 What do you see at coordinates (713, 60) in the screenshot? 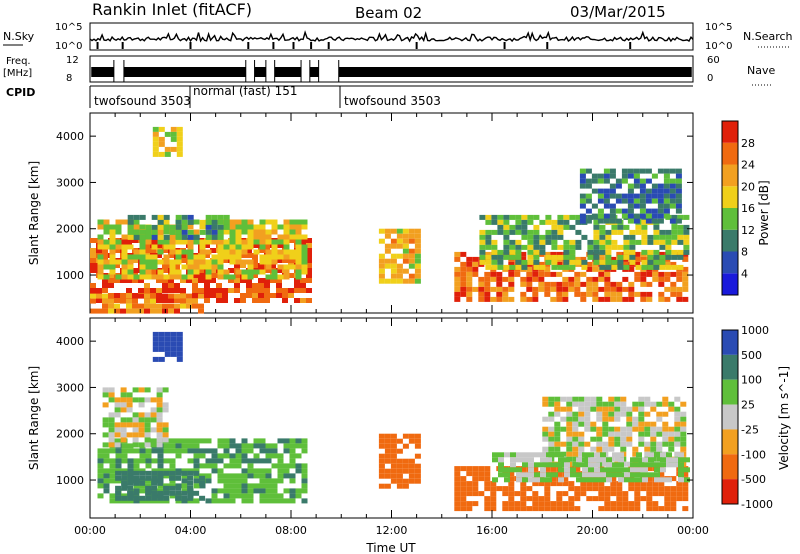
I see `nave-tick-top: 60` at bounding box center [713, 60].